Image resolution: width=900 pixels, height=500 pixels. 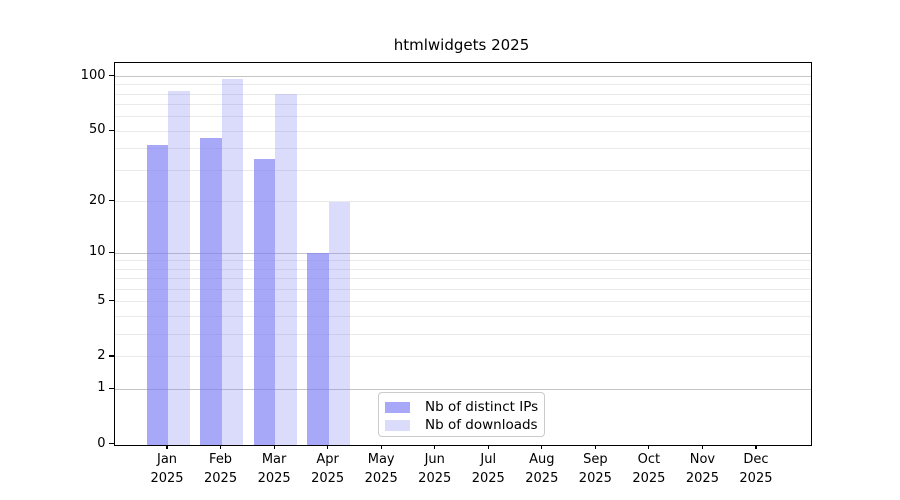 I want to click on x-tick-month: Nov, so click(x=702, y=459).